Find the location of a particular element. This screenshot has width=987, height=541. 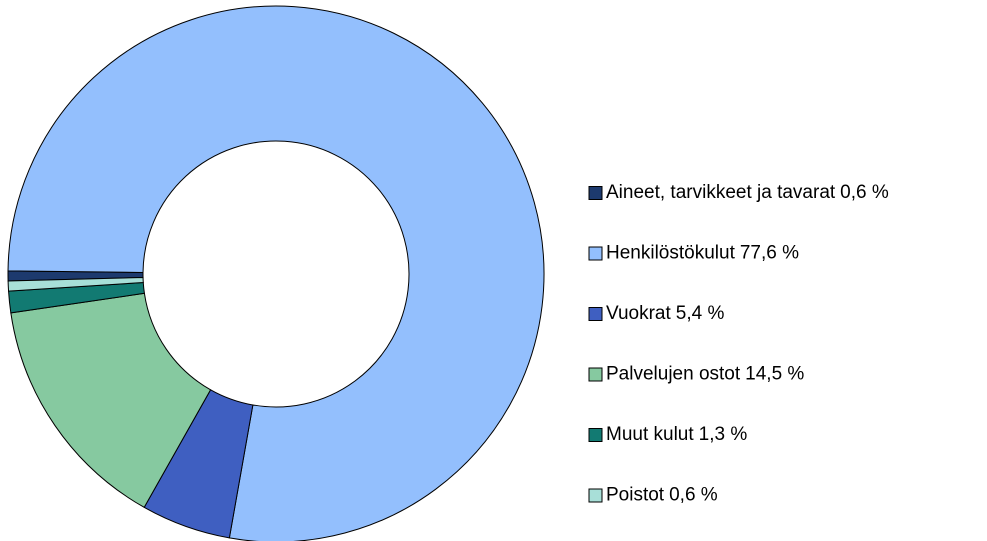

legend-name: Muut kulut is located at coordinates (650, 434).